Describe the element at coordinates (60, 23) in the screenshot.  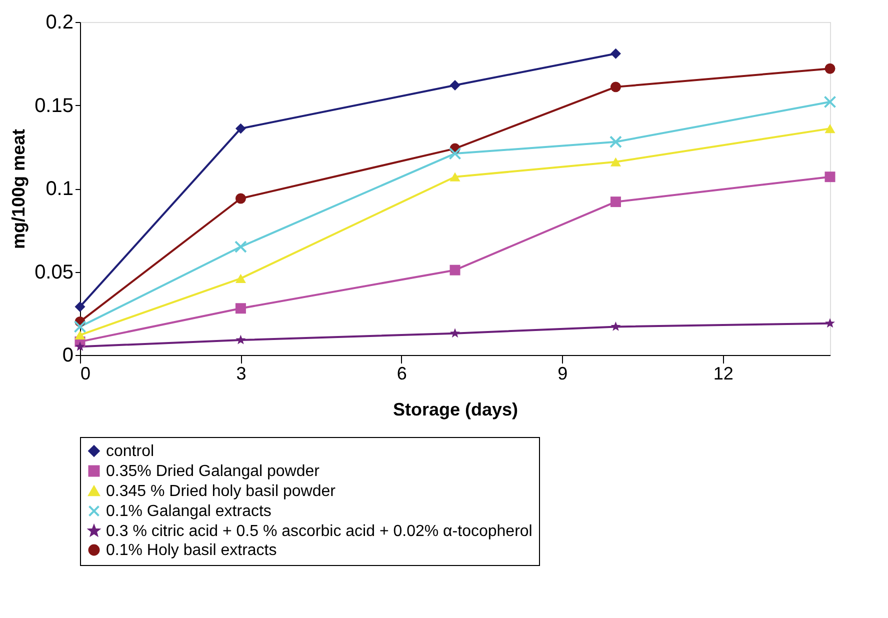
I see `y-tick-label: 0.2` at that location.